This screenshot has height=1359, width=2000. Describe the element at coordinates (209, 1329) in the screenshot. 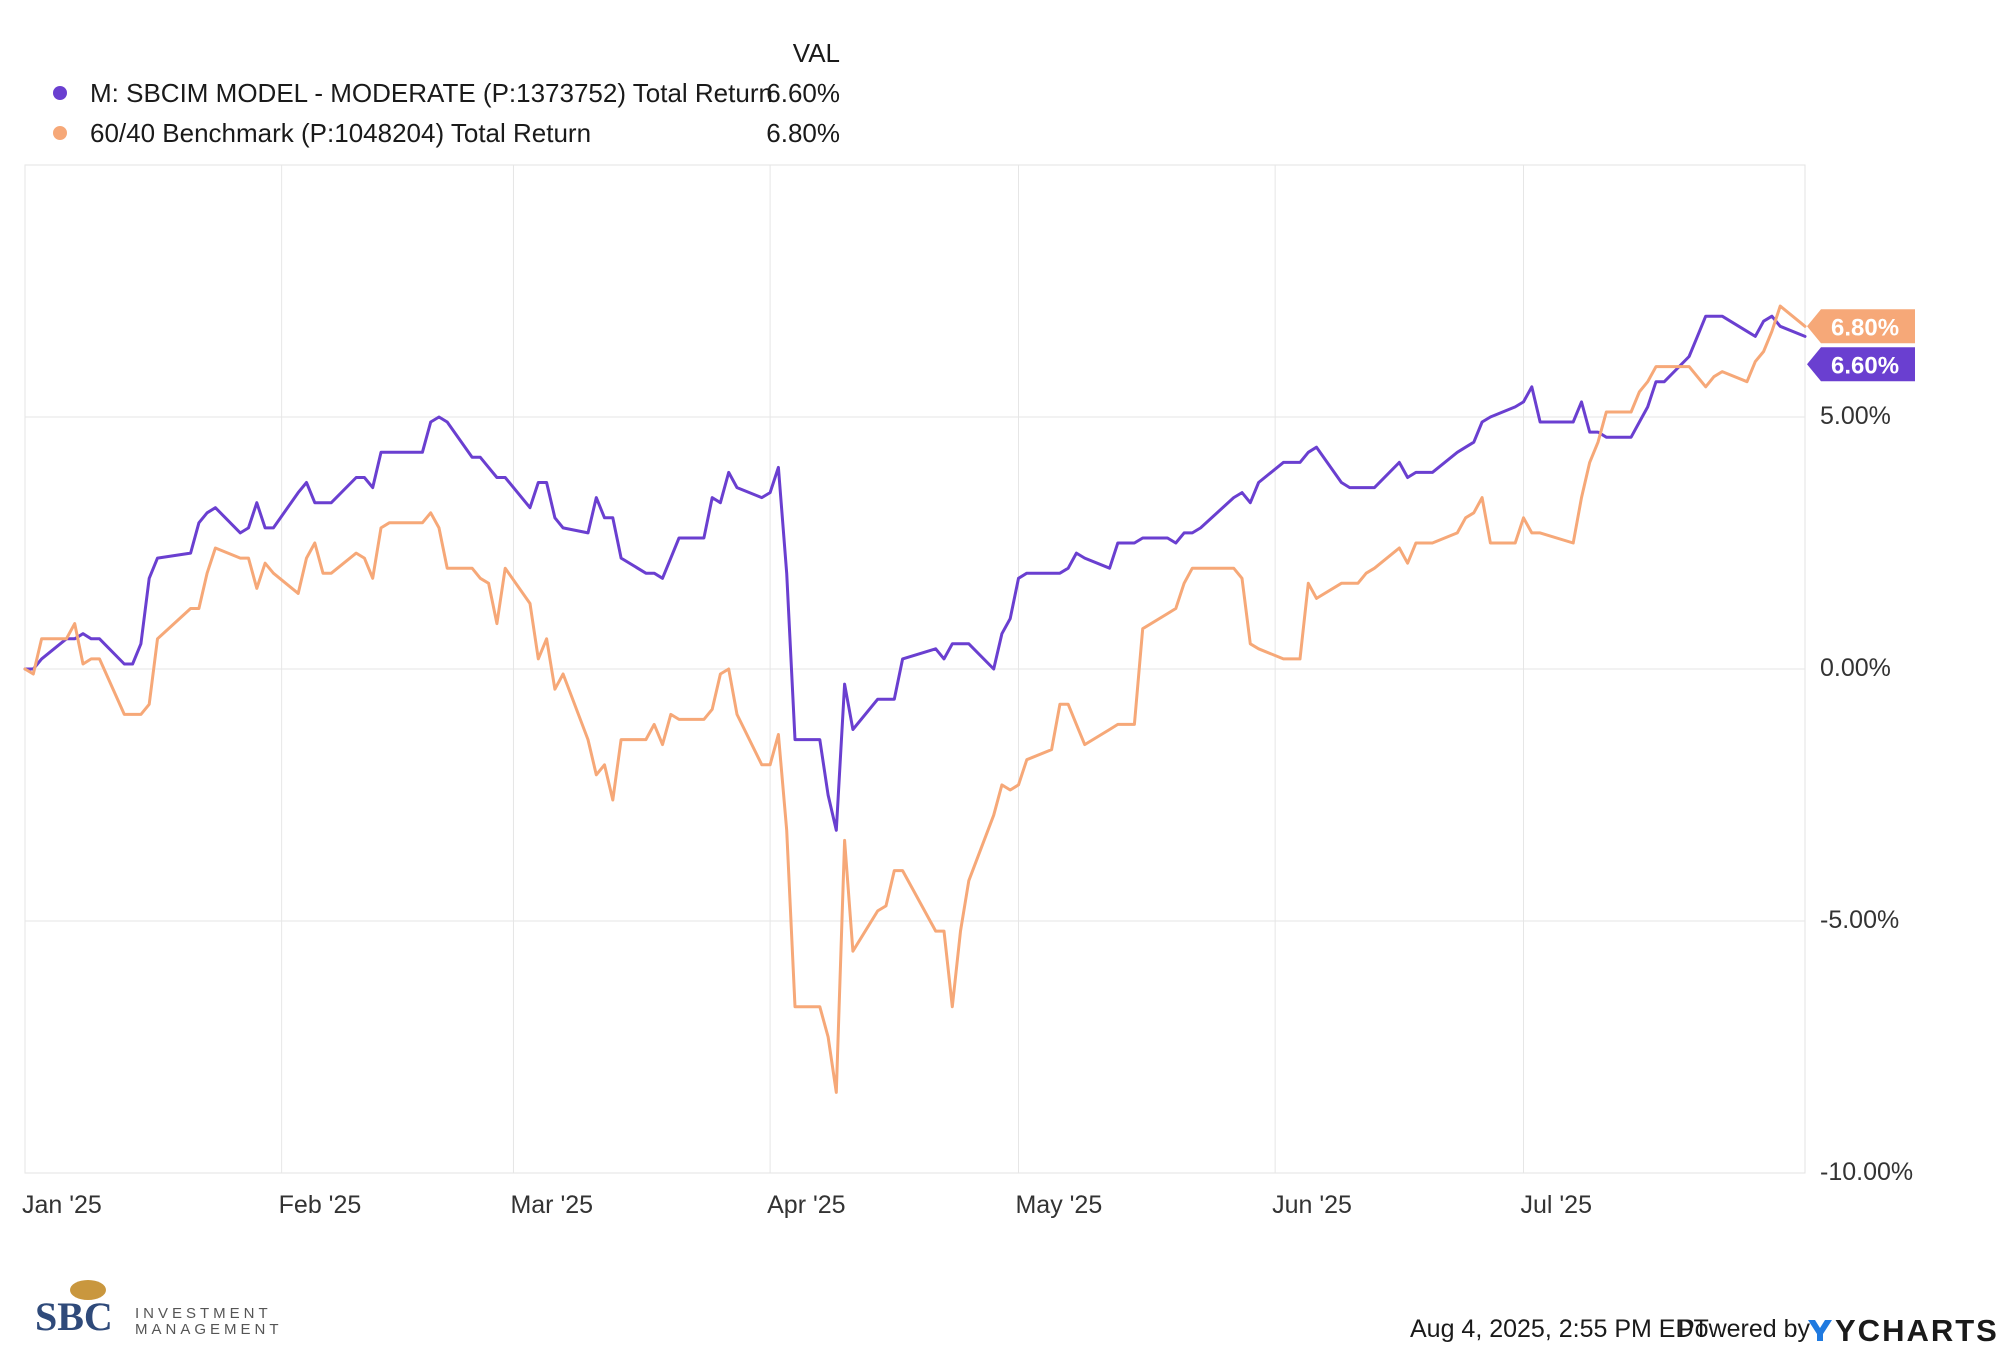

I see `logo-line2: MANAGEMENT` at that location.